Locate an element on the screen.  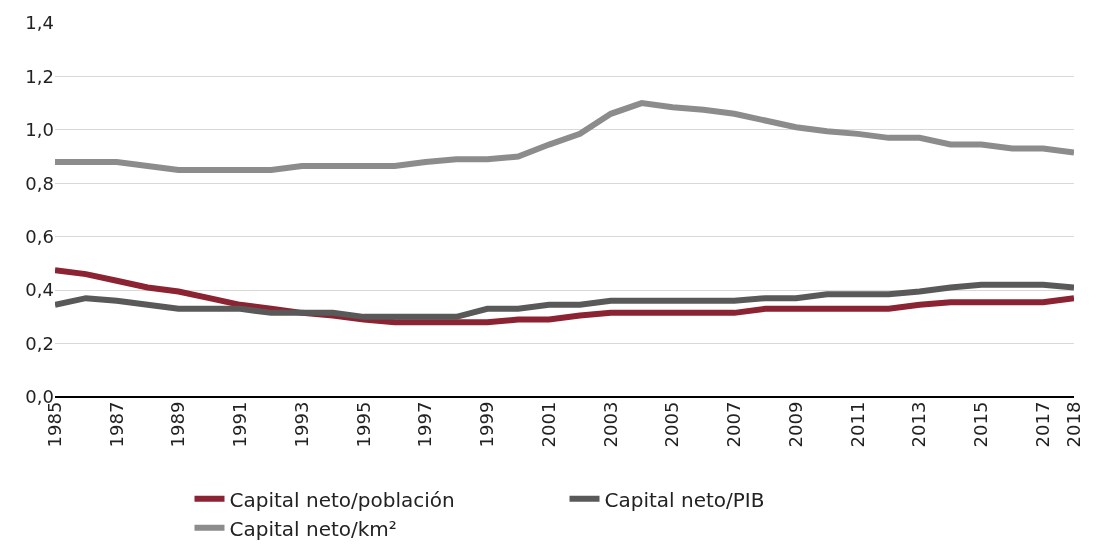
legend-label: Capital neto/km² is located at coordinates (313, 528).